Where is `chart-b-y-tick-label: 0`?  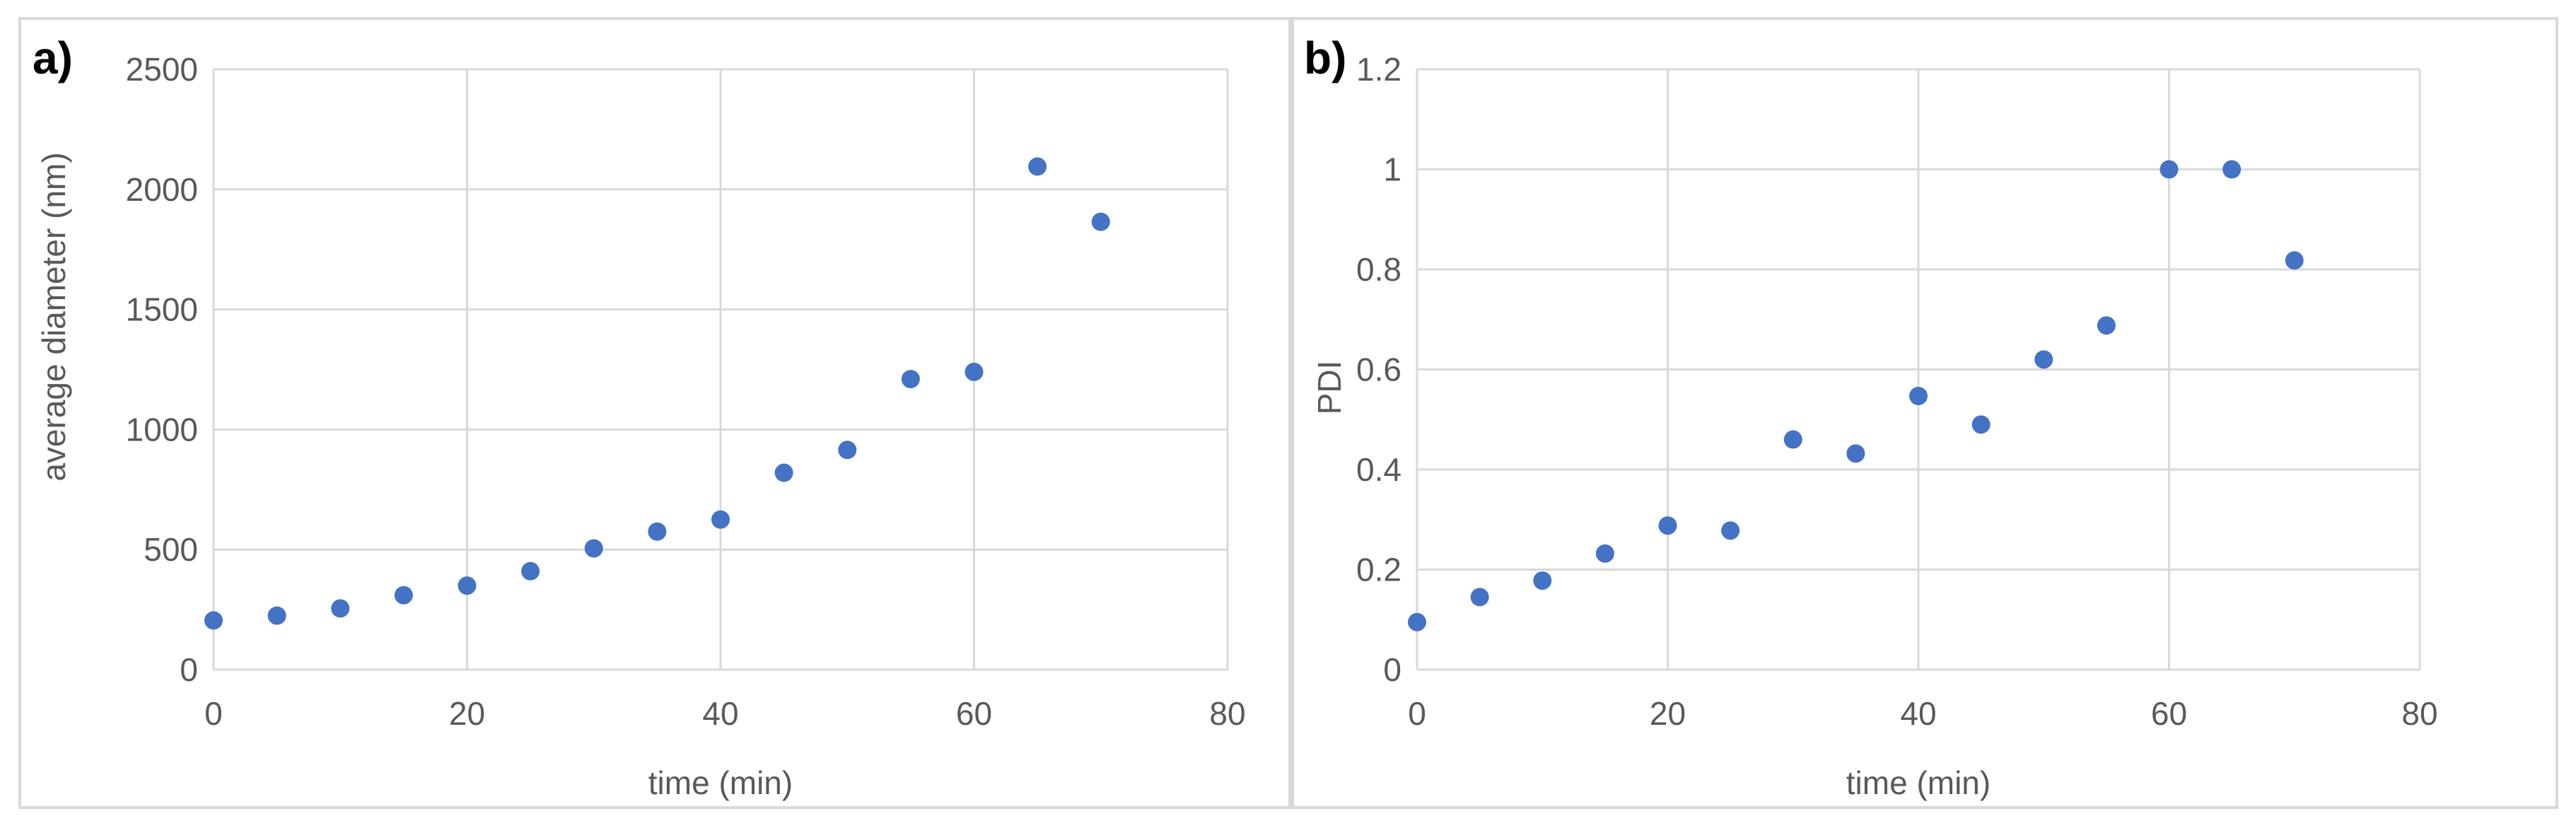 chart-b-y-tick-label: 0 is located at coordinates (1392, 669).